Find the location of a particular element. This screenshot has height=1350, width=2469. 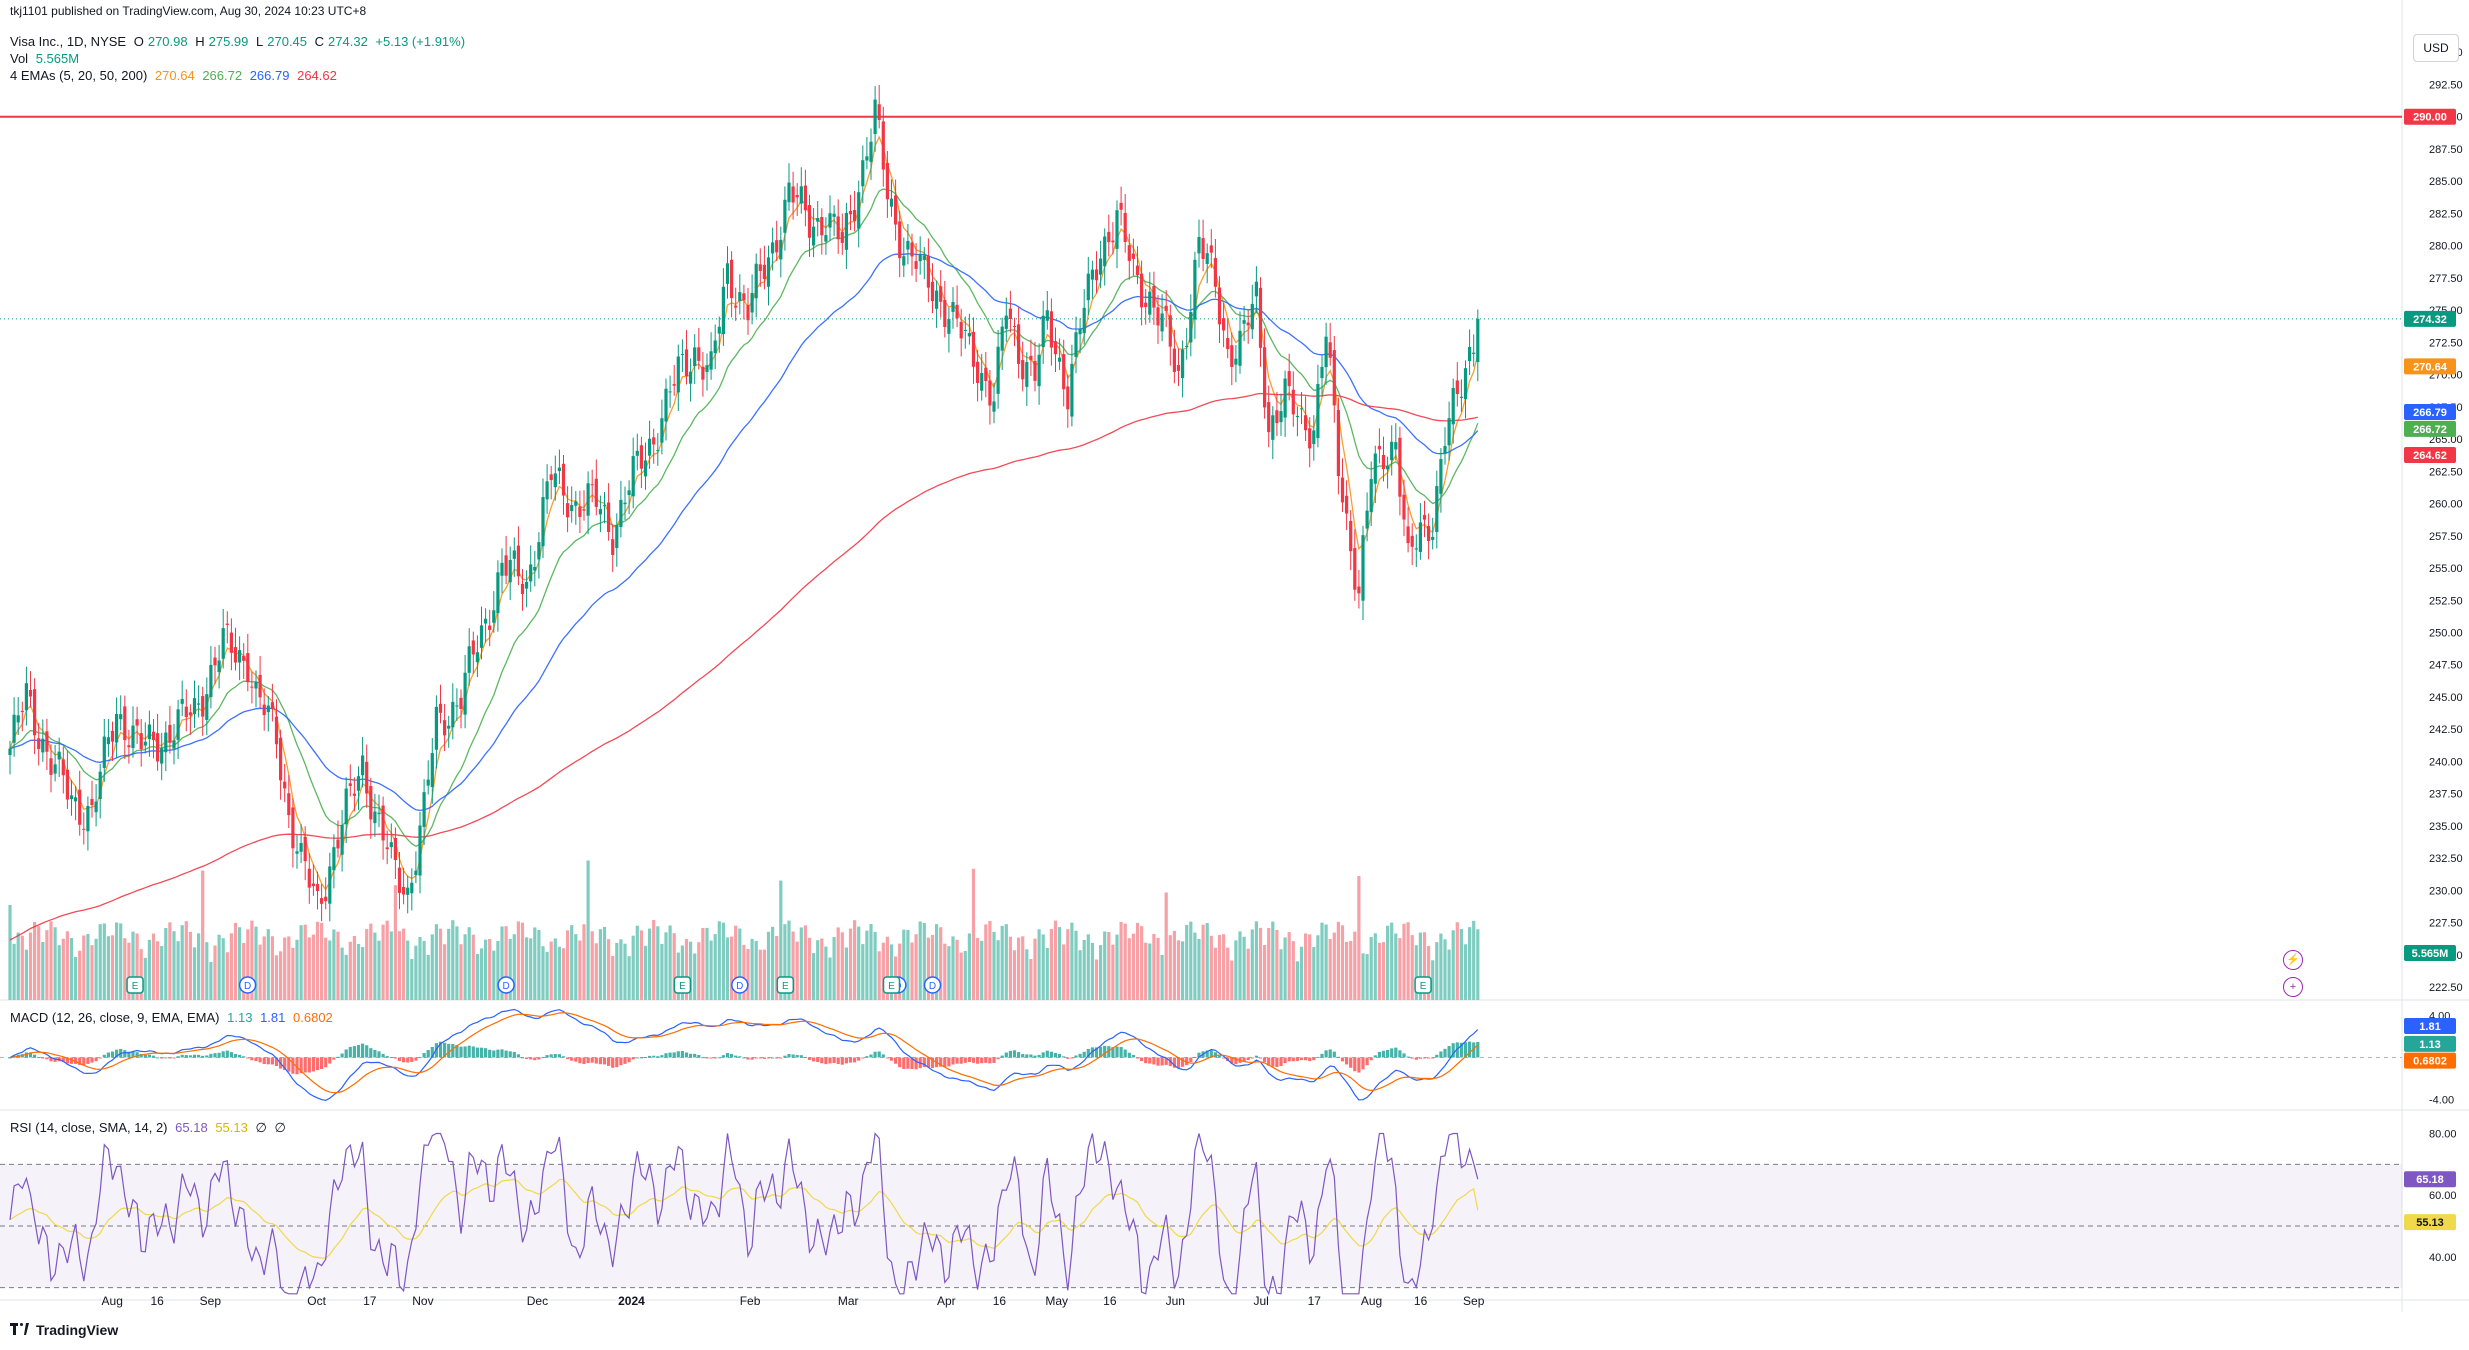

tradingview-logo: TradingView is located at coordinates (64, 1330).